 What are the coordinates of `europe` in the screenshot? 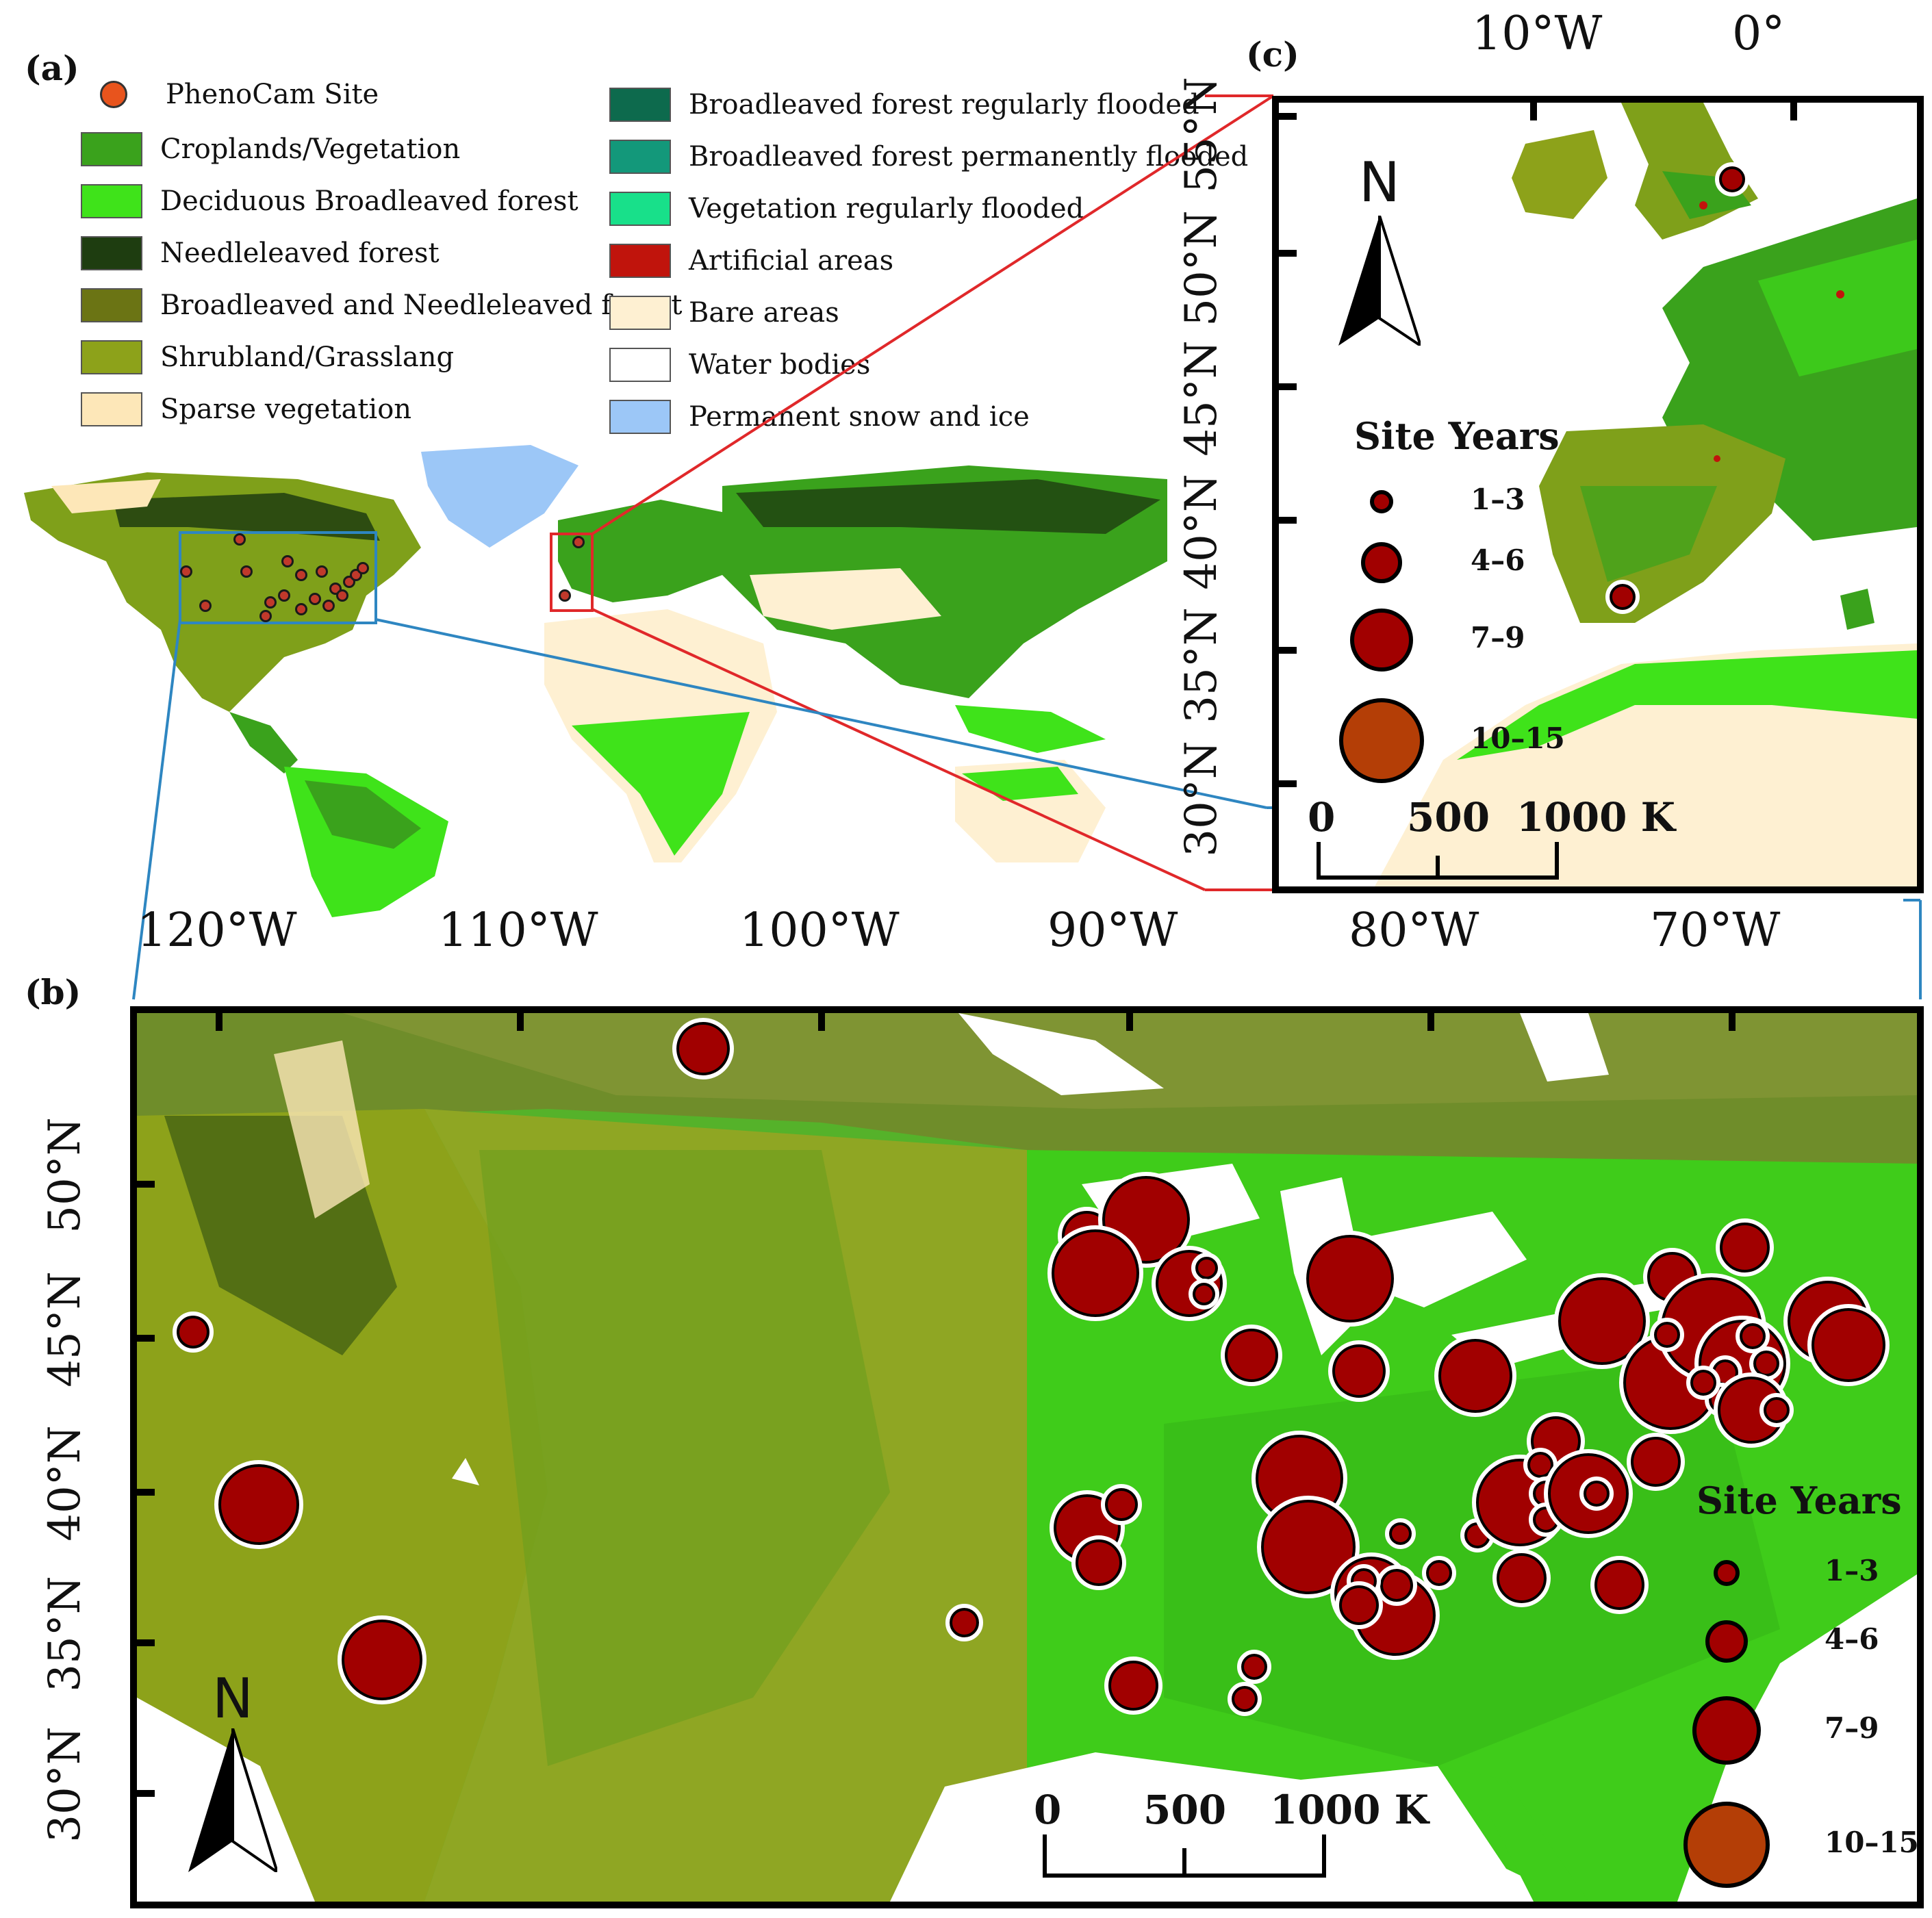 It's located at (643, 551).